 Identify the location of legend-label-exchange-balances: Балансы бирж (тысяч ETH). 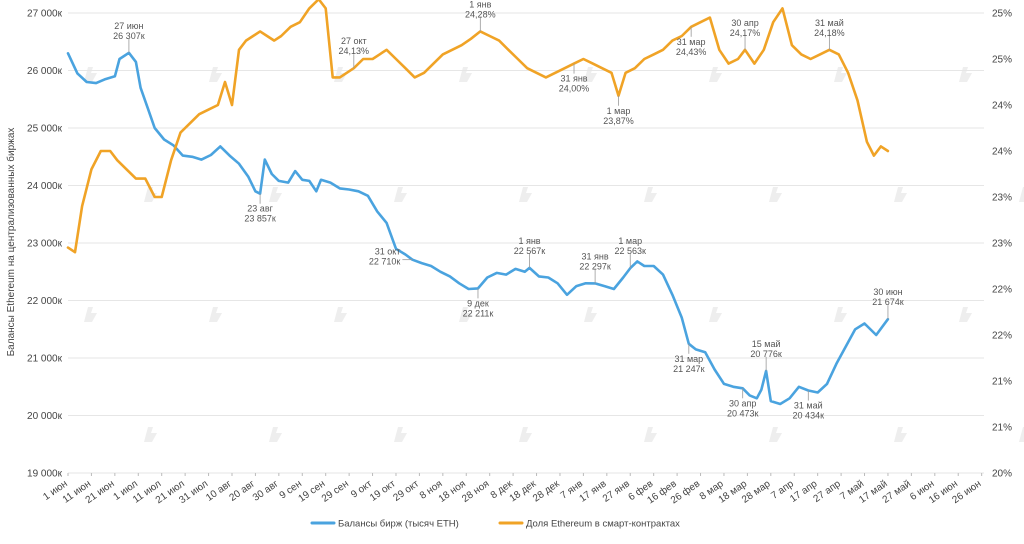
(398, 524).